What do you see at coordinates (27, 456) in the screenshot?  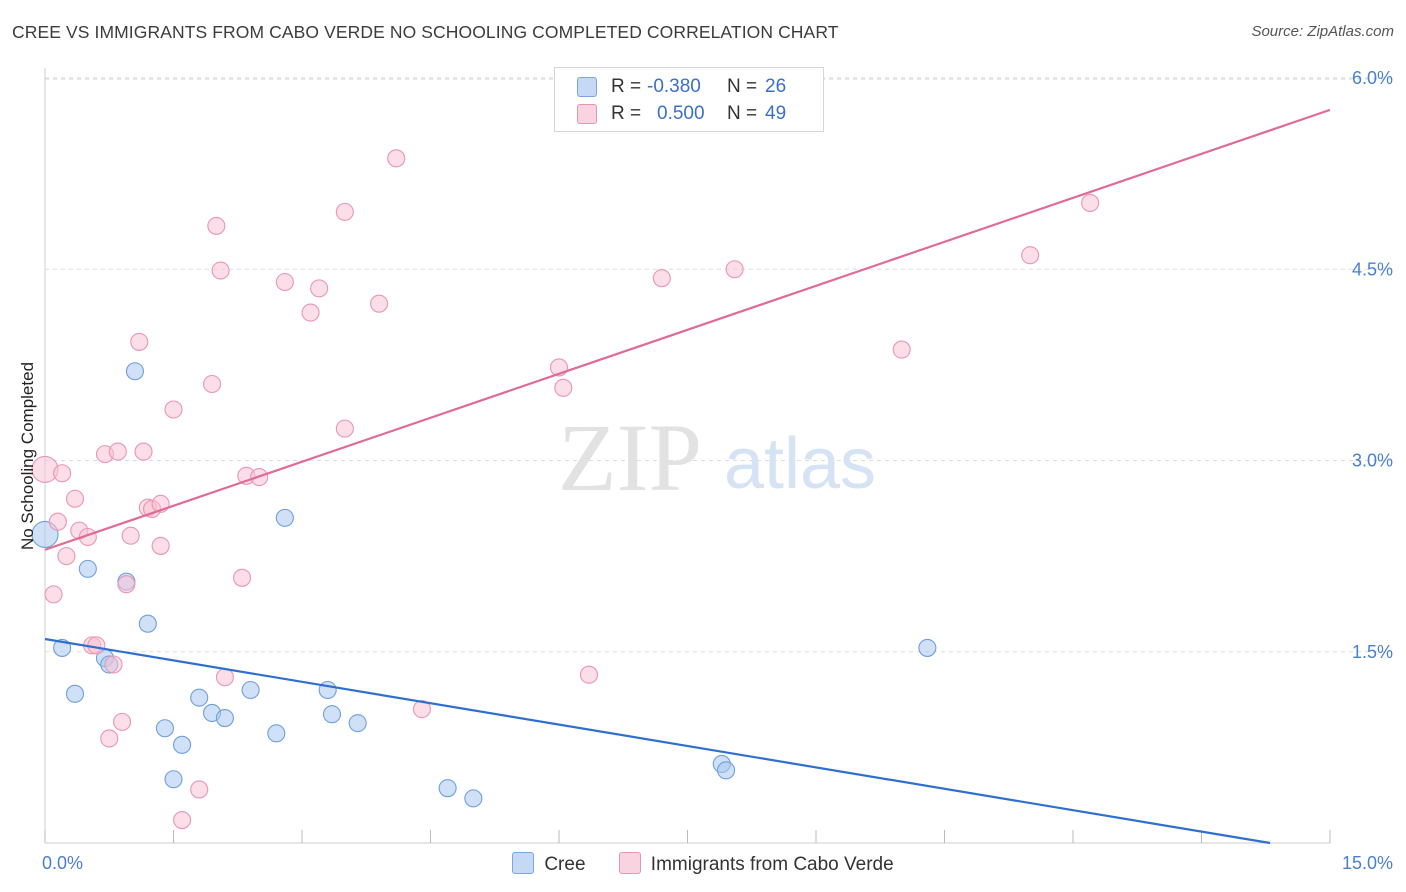 I see `y-axis-label: No Schooling Completed` at bounding box center [27, 456].